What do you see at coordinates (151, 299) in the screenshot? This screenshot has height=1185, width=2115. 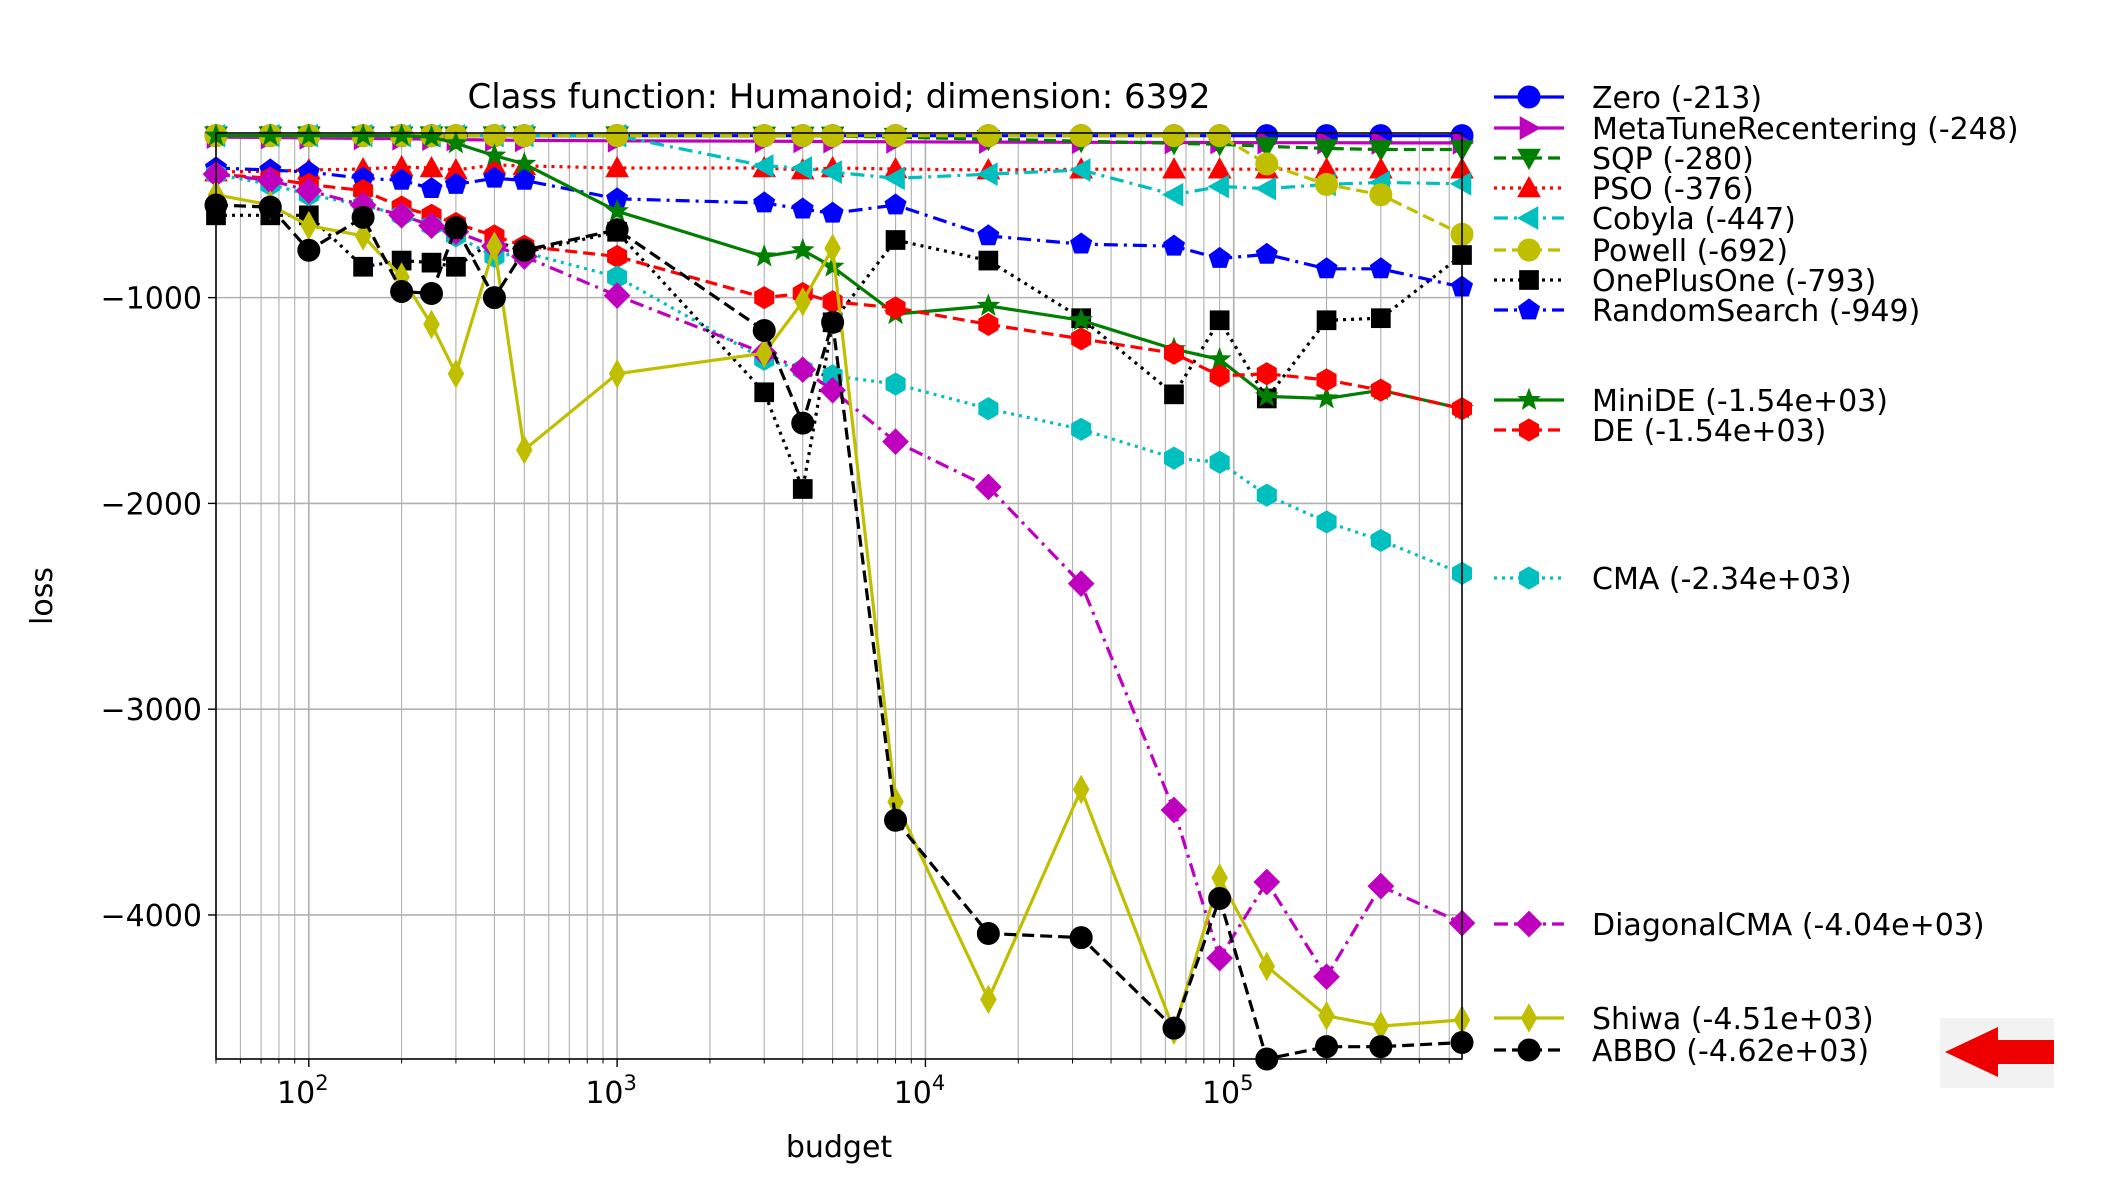 I see `y-tick-label: −1000` at bounding box center [151, 299].